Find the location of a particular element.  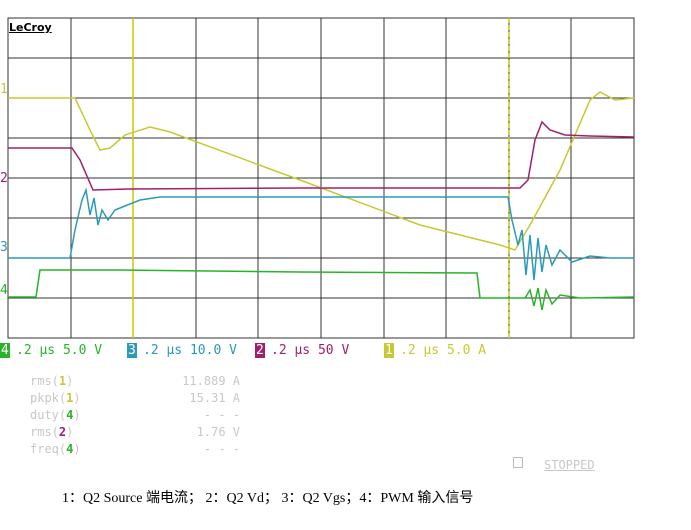

channel-setting: .2 µs 10.0 V is located at coordinates (190, 350).